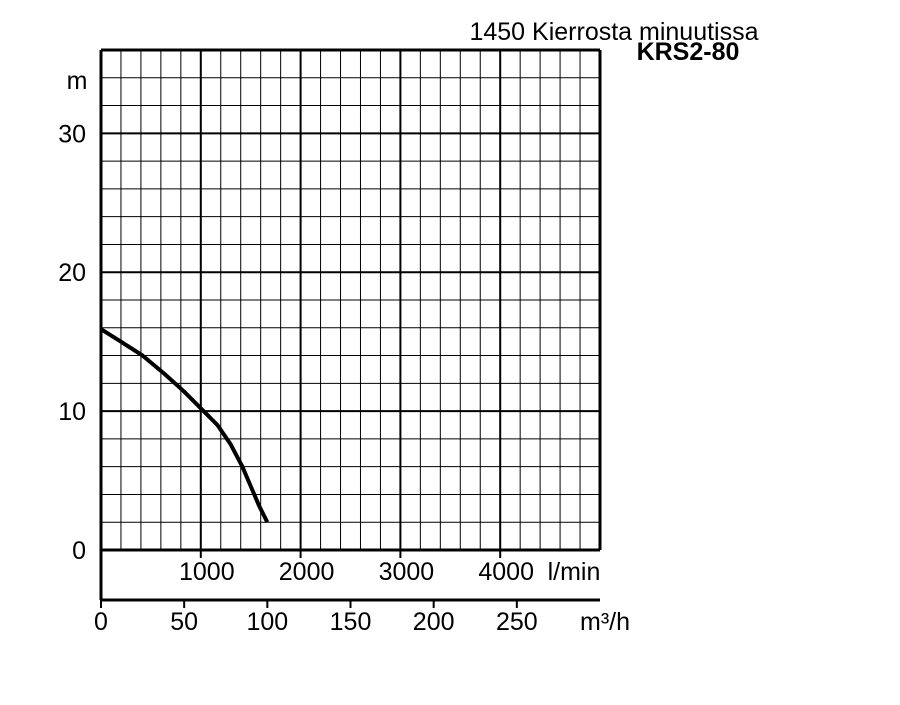 The width and height of the screenshot is (900, 705). What do you see at coordinates (72, 134) in the screenshot?
I see `y-tick-label: 30` at bounding box center [72, 134].